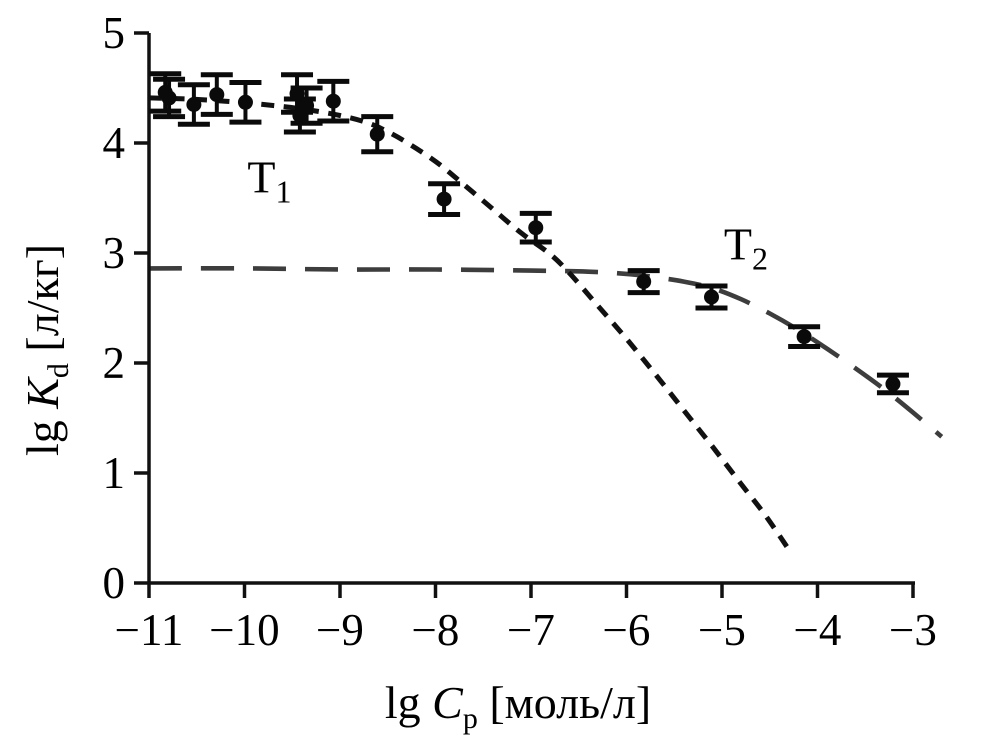 This screenshot has height=742, width=982. I want to click on x-tick-label: −11, so click(149, 630).